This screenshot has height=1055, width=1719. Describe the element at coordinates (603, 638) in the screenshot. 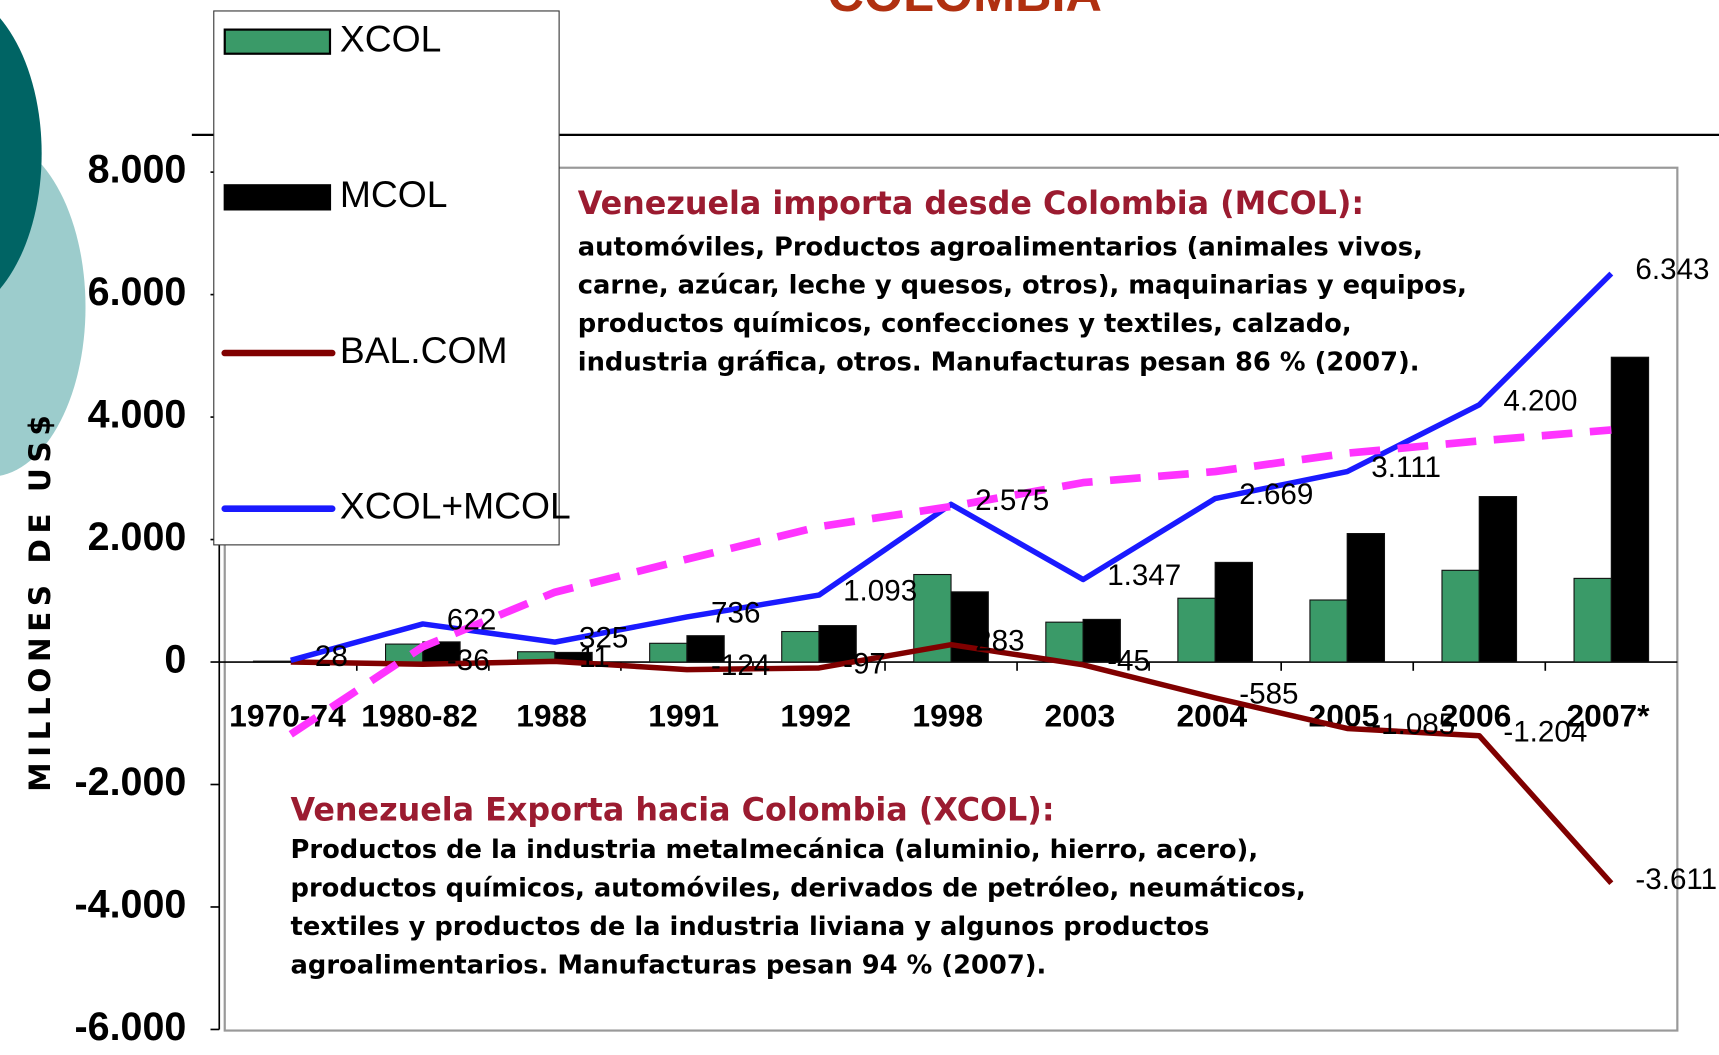

I see `data-label: 325` at that location.